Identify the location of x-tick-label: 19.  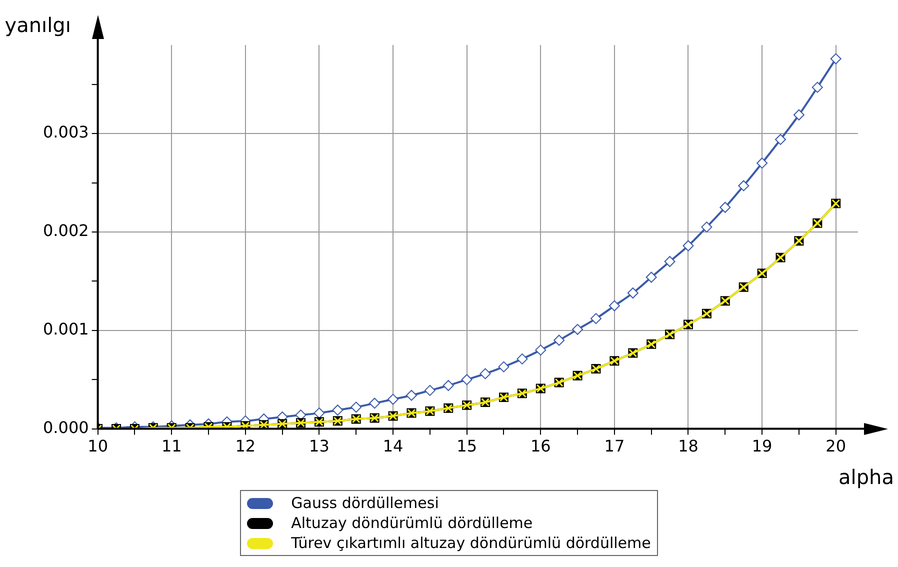
(762, 446).